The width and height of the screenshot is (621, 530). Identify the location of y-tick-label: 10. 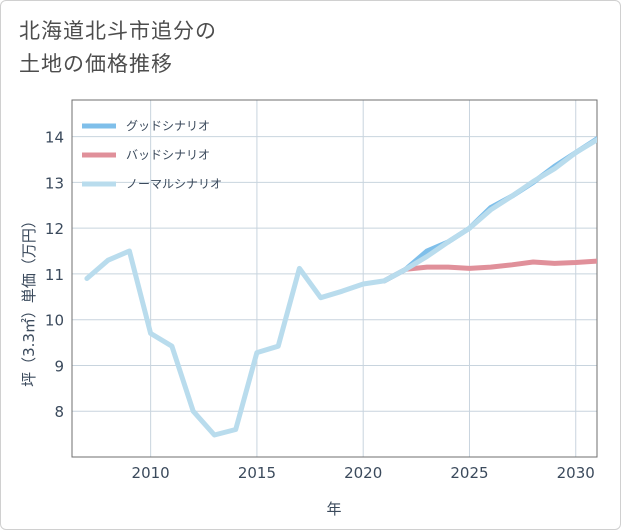
(54, 321).